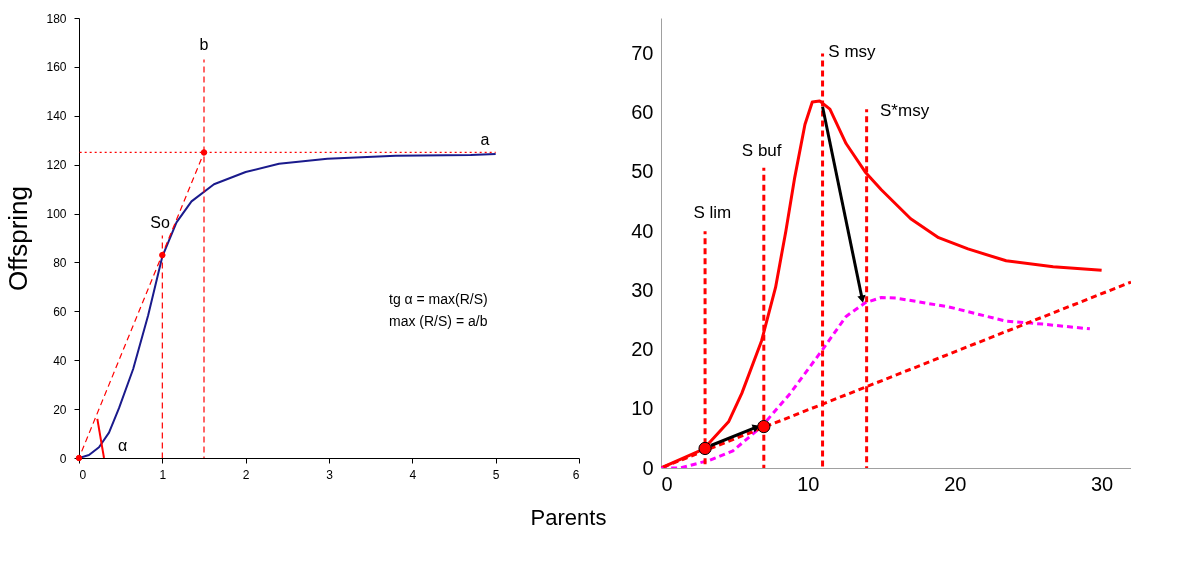  What do you see at coordinates (1102, 483) in the screenshot?
I see `x-tick-label: 30` at bounding box center [1102, 483].